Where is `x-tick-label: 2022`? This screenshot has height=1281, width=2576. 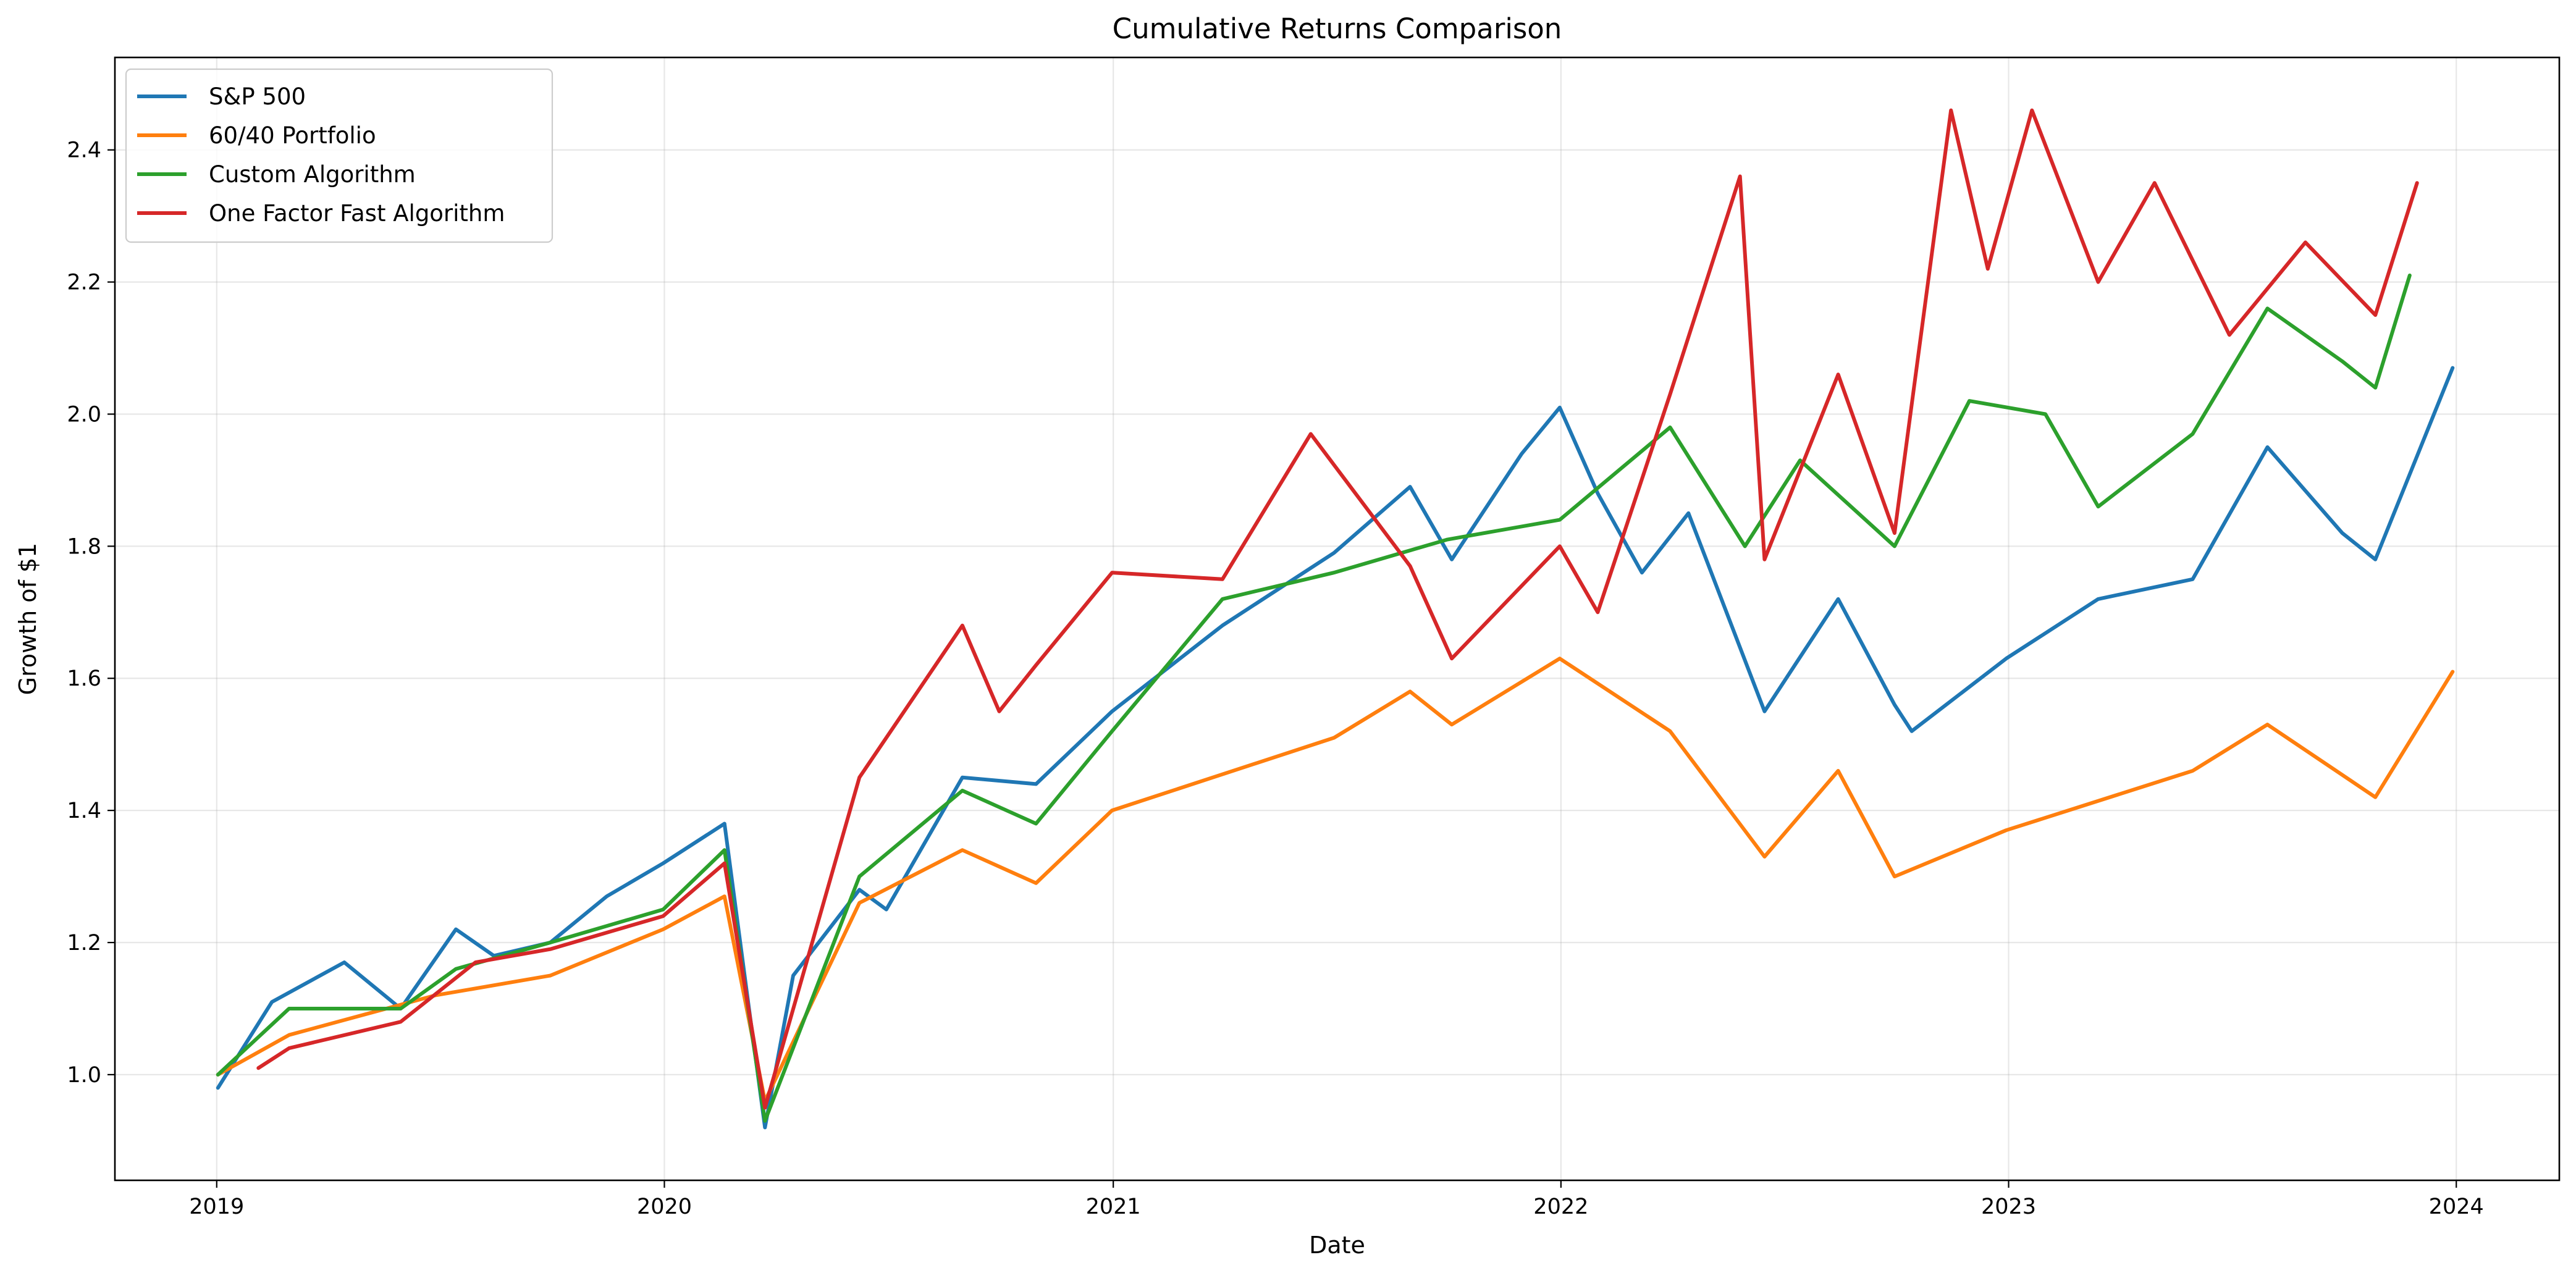
x-tick-label: 2022 is located at coordinates (1560, 1207).